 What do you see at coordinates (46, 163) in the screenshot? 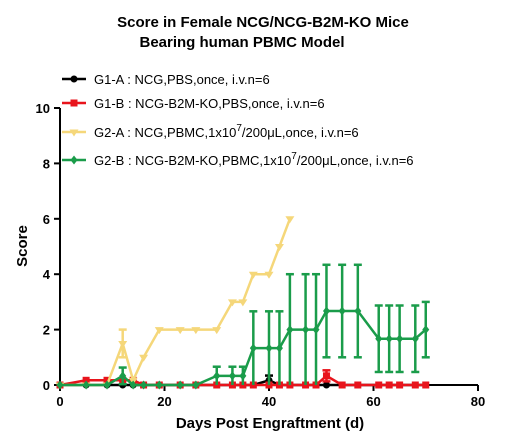
I see `y-tick-label: 8` at bounding box center [46, 163].